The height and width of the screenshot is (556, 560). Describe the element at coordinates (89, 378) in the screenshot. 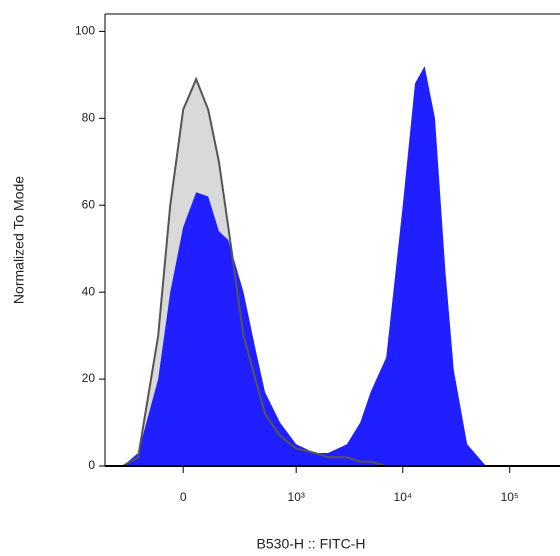

I see `y-tick-label: 20` at that location.